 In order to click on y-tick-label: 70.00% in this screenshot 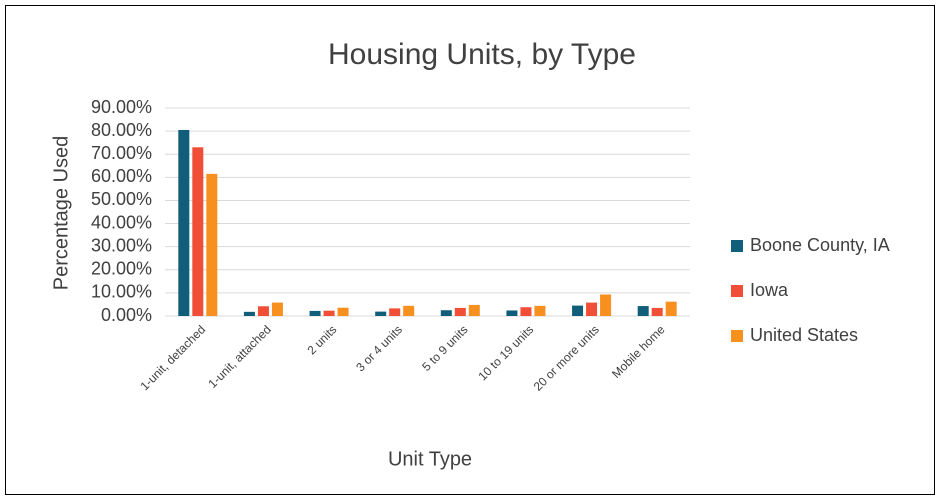, I will do `click(121, 153)`.